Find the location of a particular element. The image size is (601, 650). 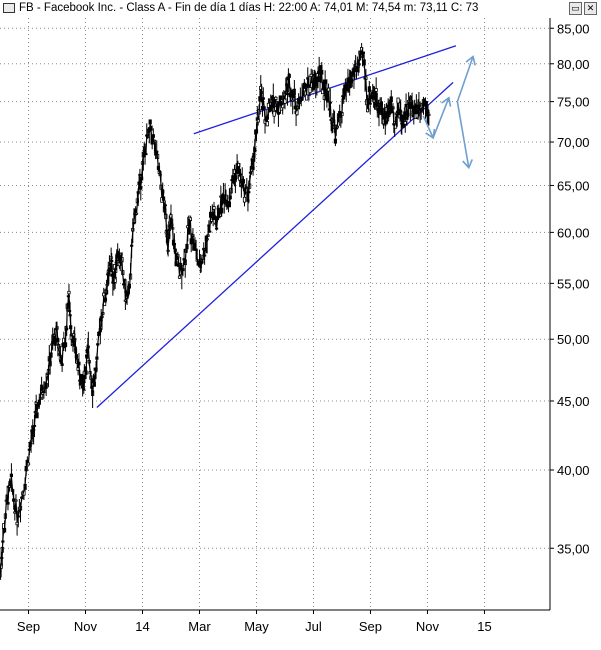

forecast-arrows is located at coordinates (449, 112).